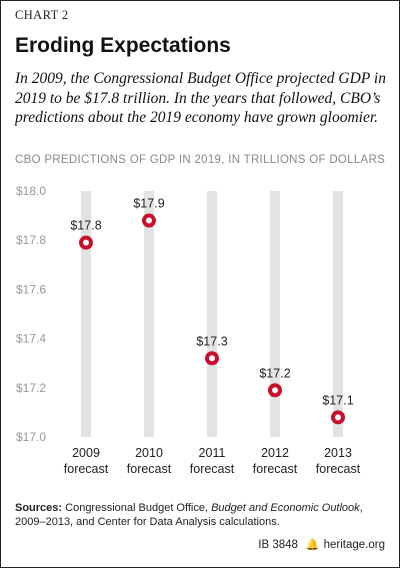 The width and height of the screenshot is (400, 568). I want to click on chart-number: CHART 2, so click(42, 15).